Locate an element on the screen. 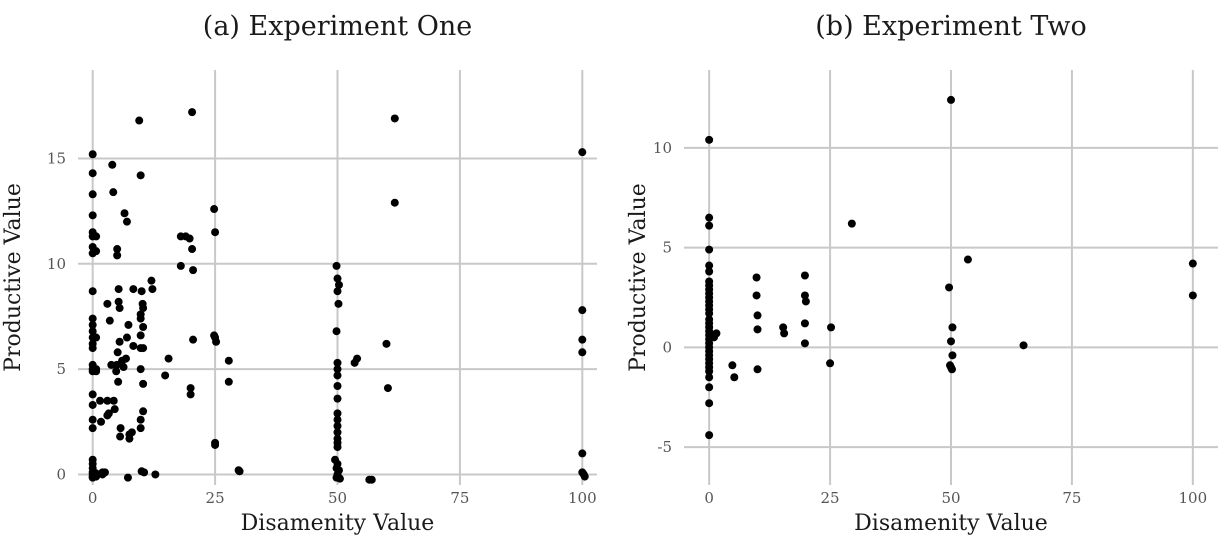 The image size is (1225, 550). panel-2-x-tick-label: 50 is located at coordinates (950, 498).